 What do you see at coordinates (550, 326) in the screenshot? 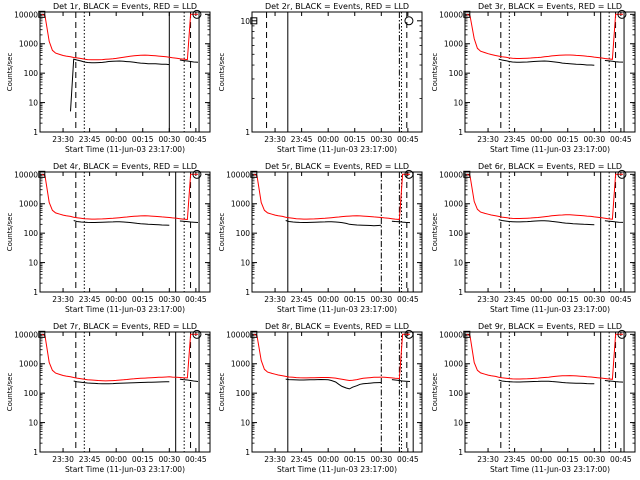
I see `chart-title: Det 9r, BLACK = Events, RED = LLD` at bounding box center [550, 326].